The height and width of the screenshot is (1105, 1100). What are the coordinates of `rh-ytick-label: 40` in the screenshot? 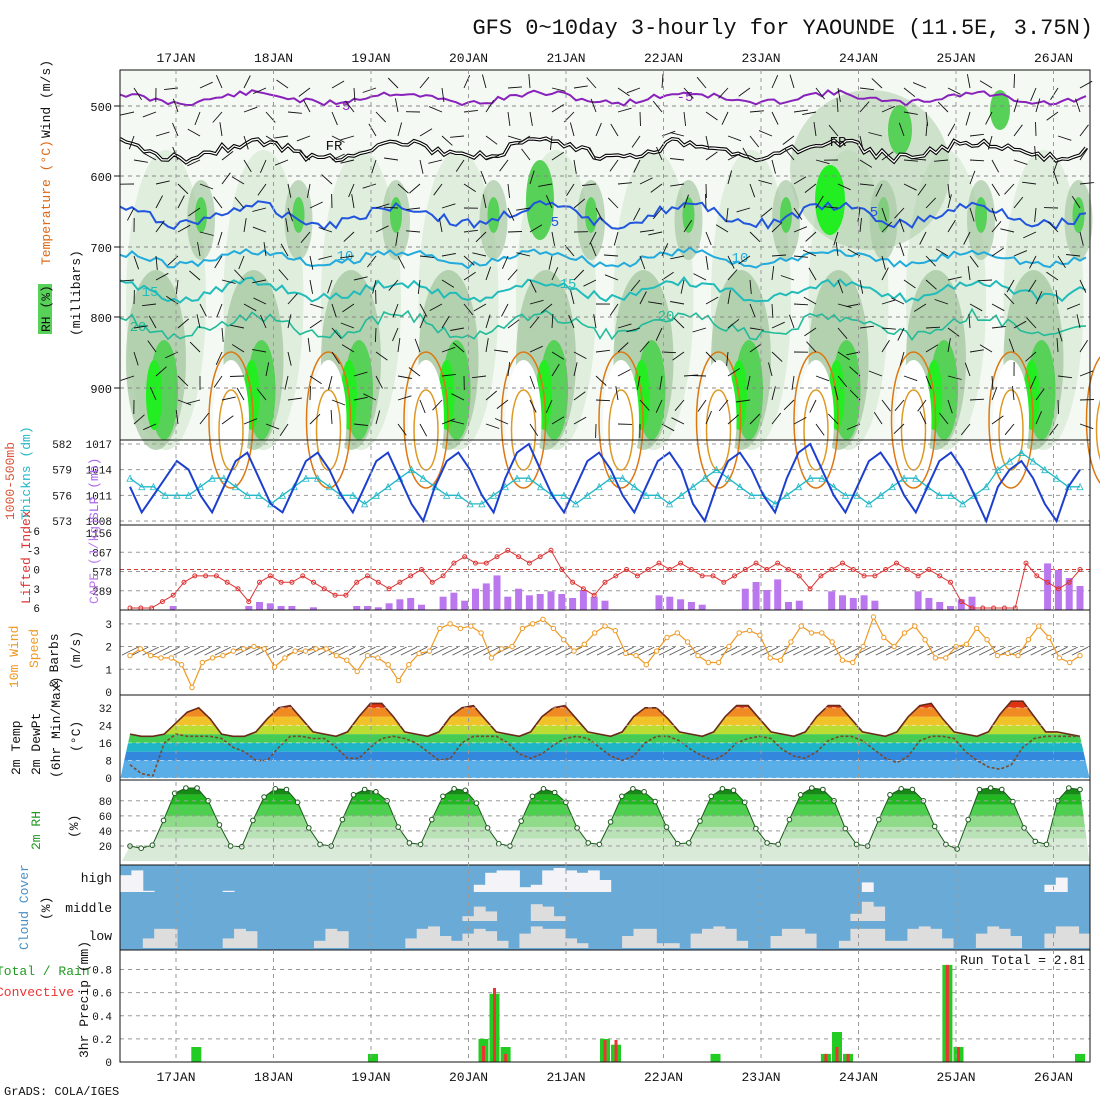 It's located at (105, 833).